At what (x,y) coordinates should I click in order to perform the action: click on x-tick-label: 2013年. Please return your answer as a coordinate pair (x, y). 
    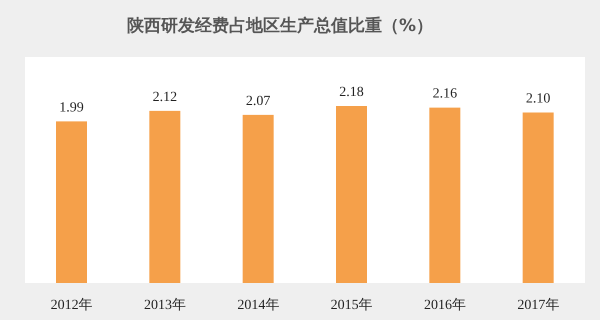
    Looking at the image, I should click on (165, 304).